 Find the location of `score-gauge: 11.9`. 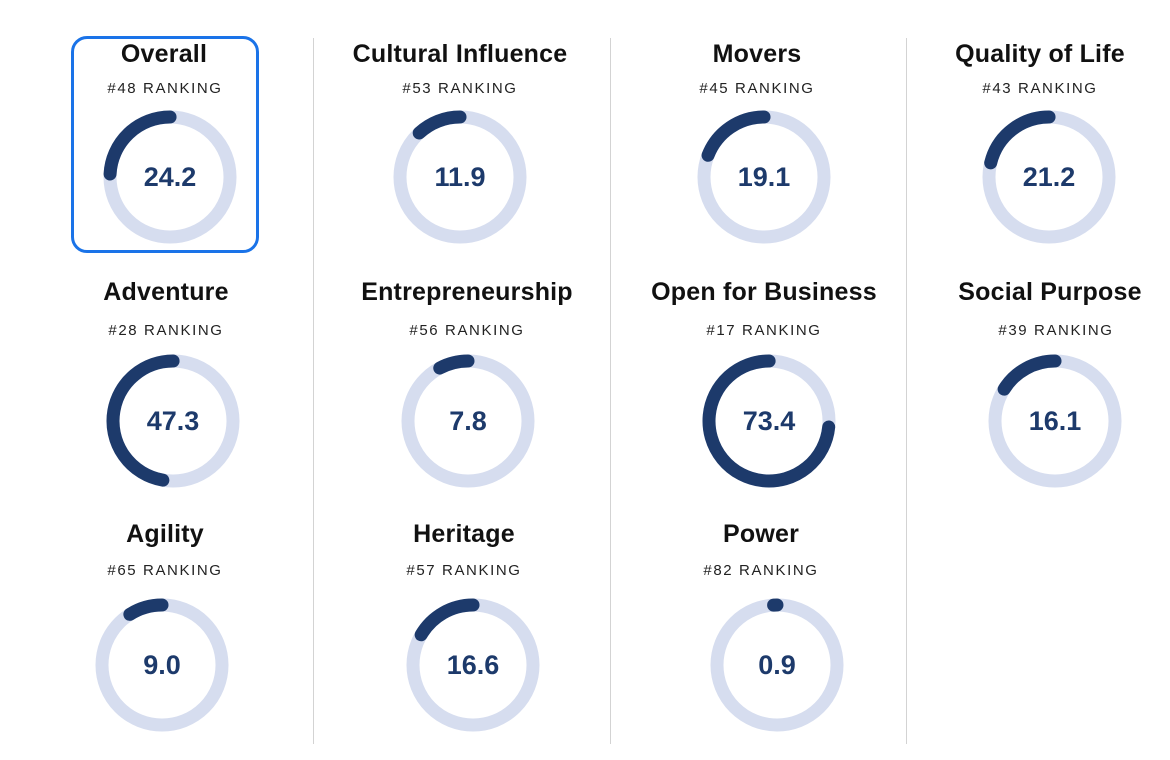

score-gauge: 11.9 is located at coordinates (460, 177).